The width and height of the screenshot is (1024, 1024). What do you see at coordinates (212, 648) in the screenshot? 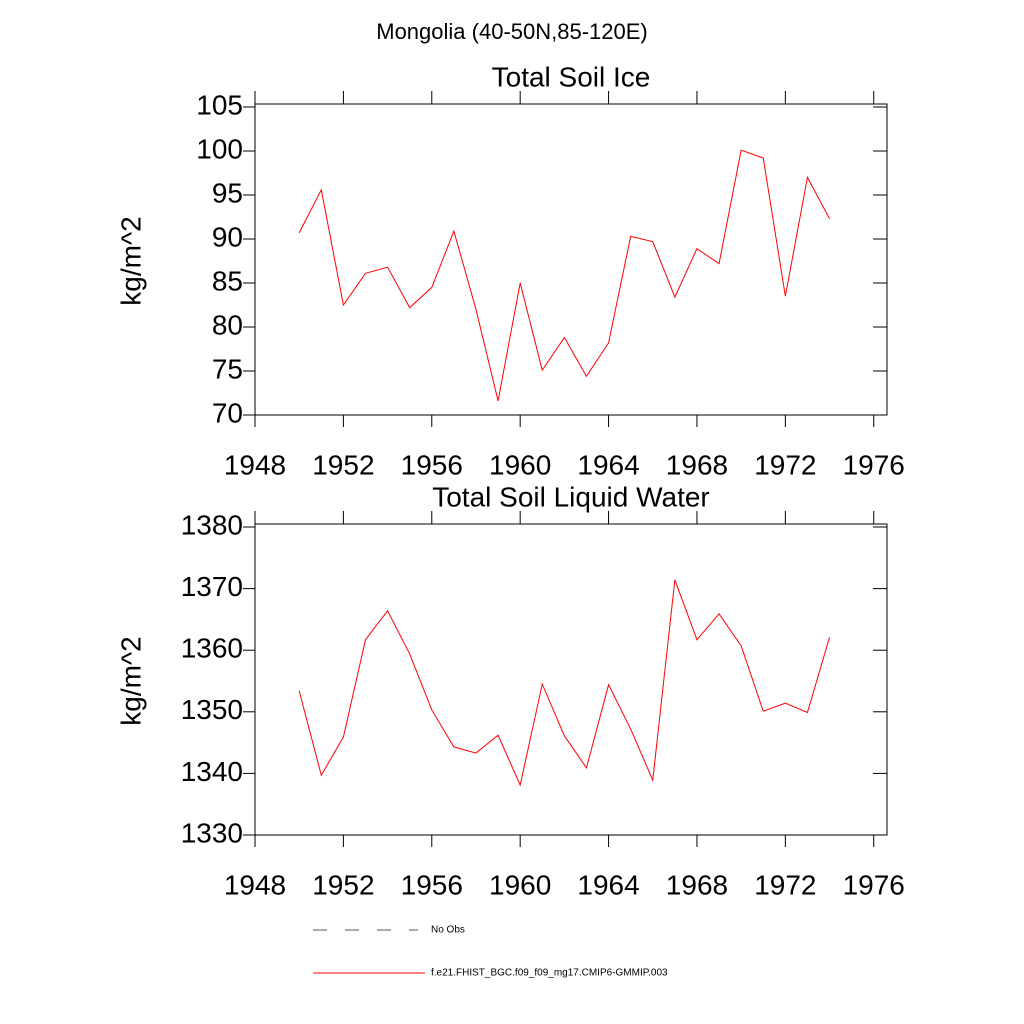
I see `y-tick-label: 1360` at bounding box center [212, 648].